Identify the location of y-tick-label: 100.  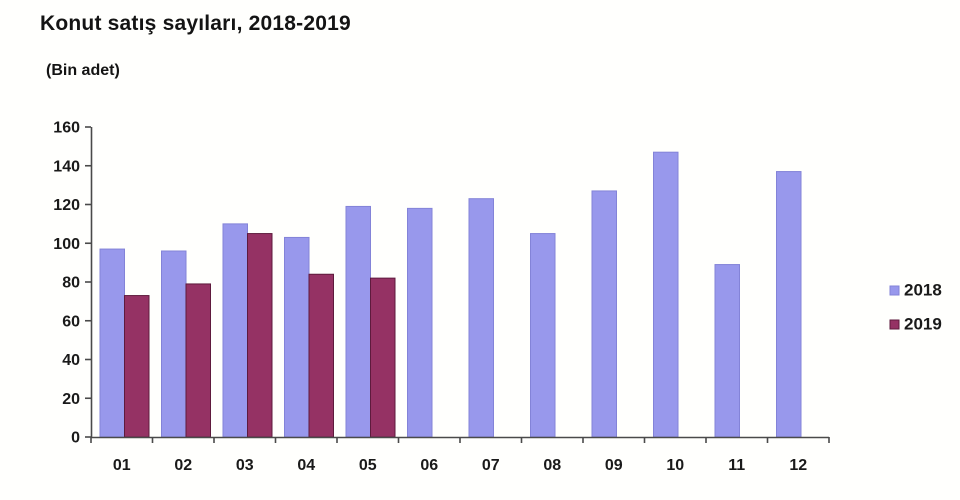
(66, 244).